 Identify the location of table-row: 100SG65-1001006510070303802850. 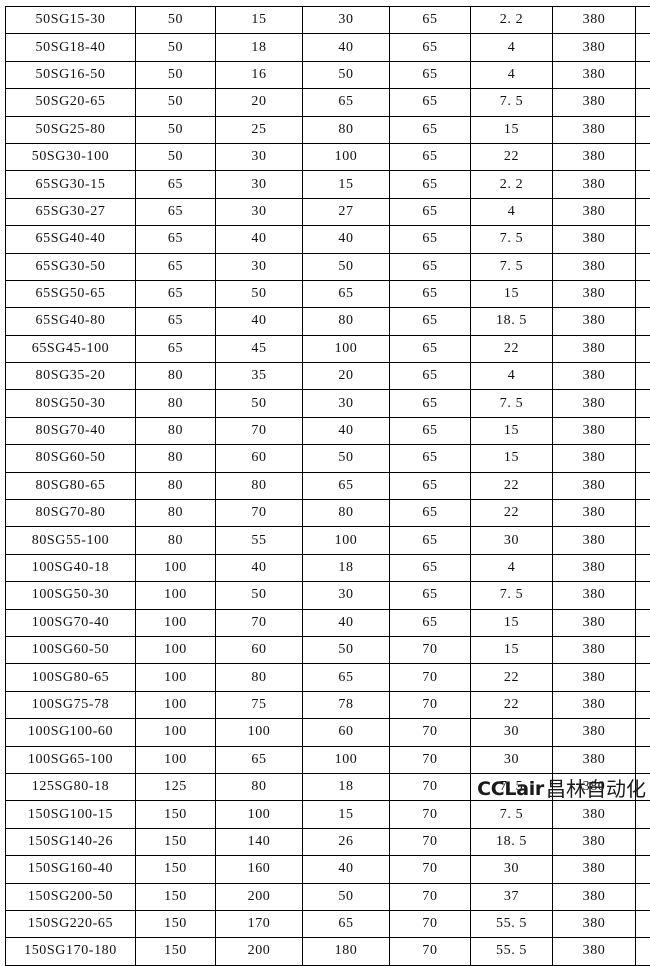
(328, 759).